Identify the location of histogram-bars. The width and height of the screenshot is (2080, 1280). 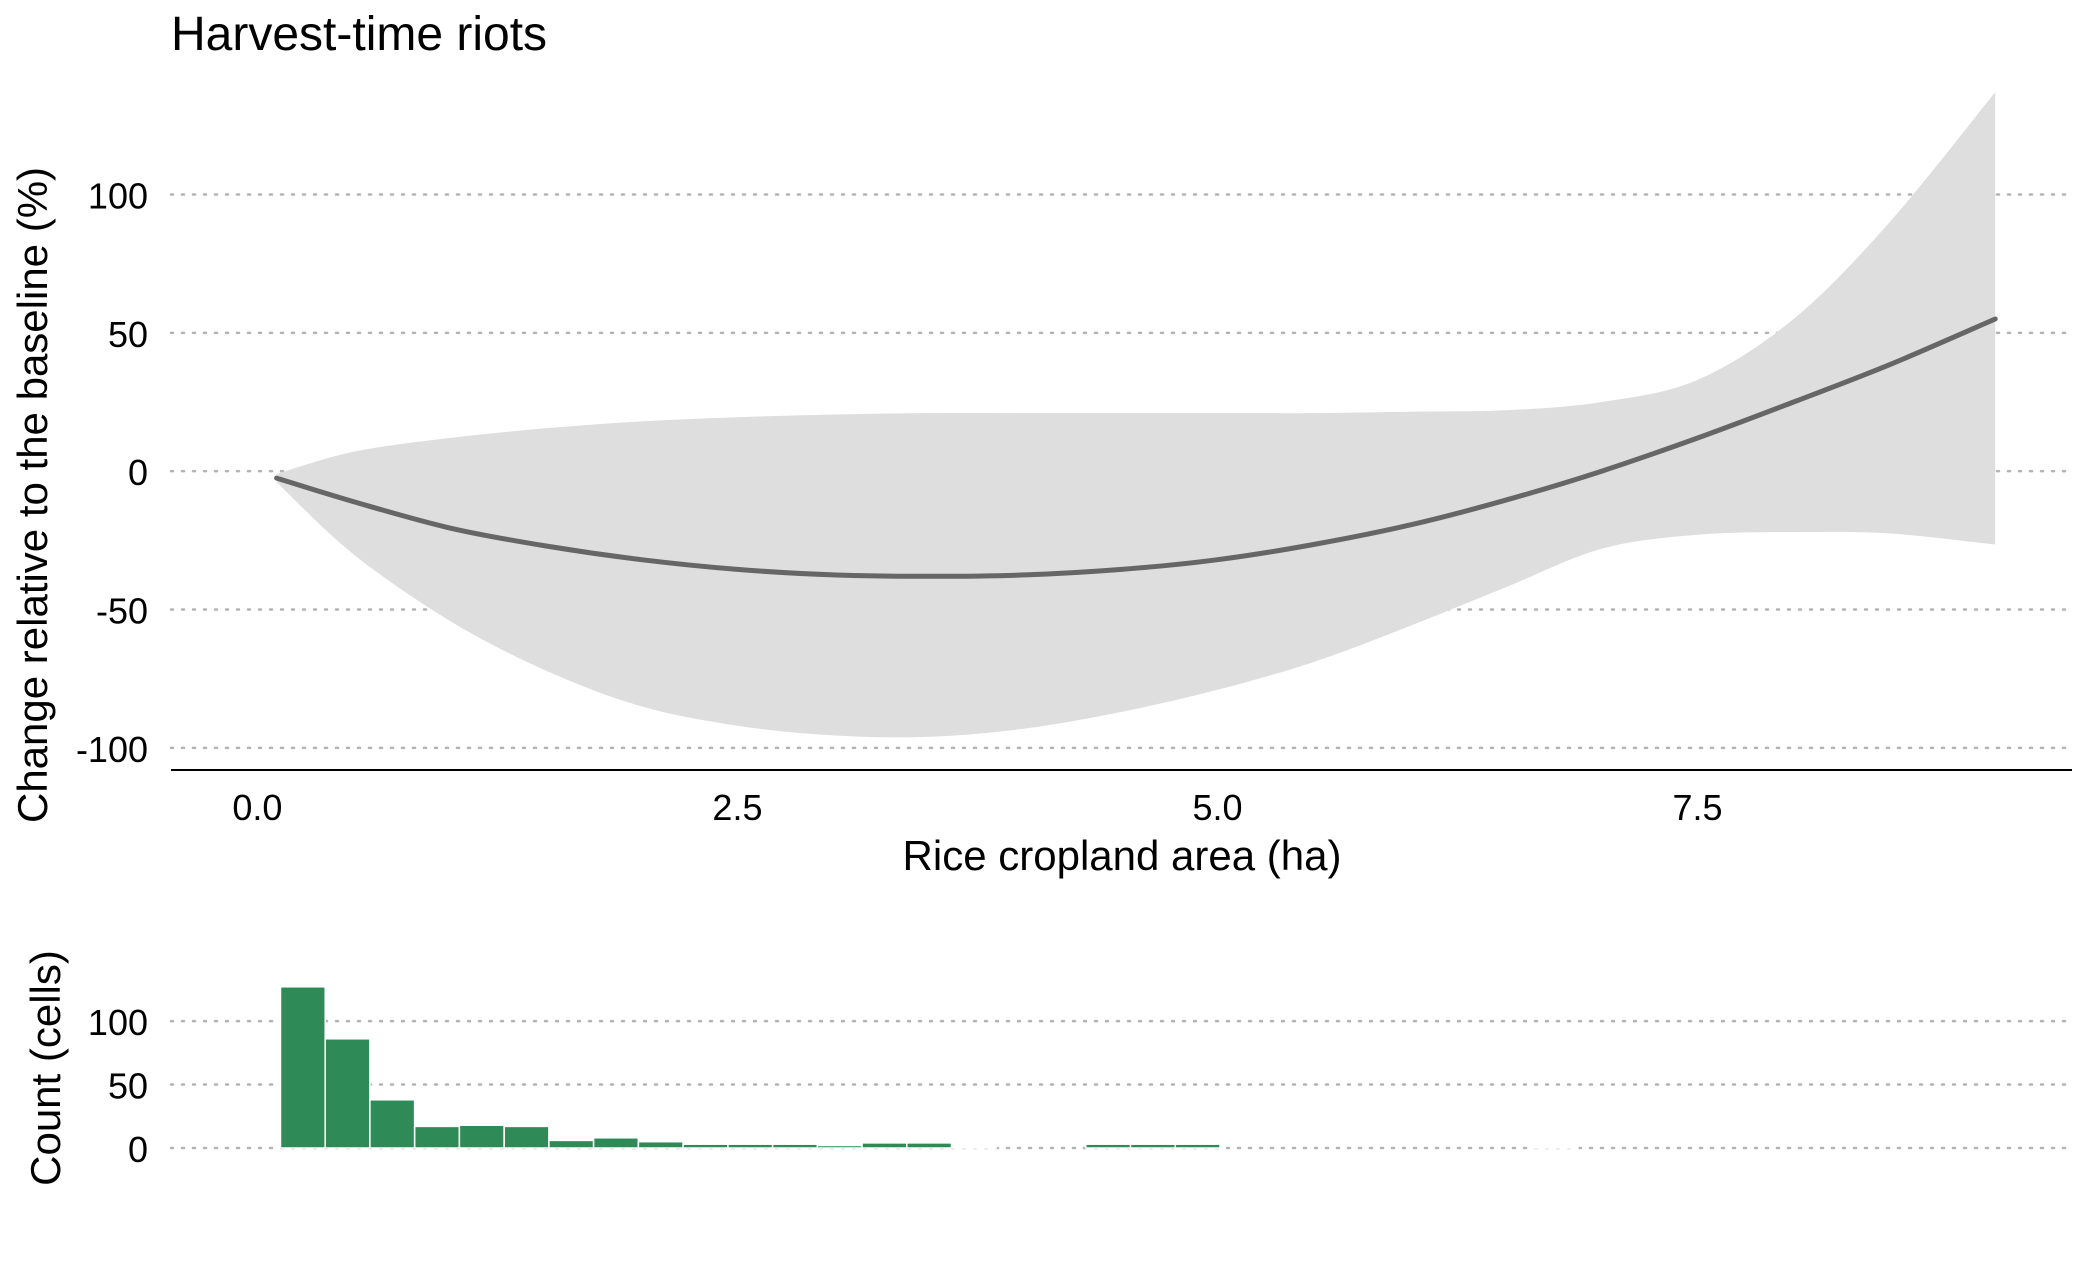
(929, 1067).